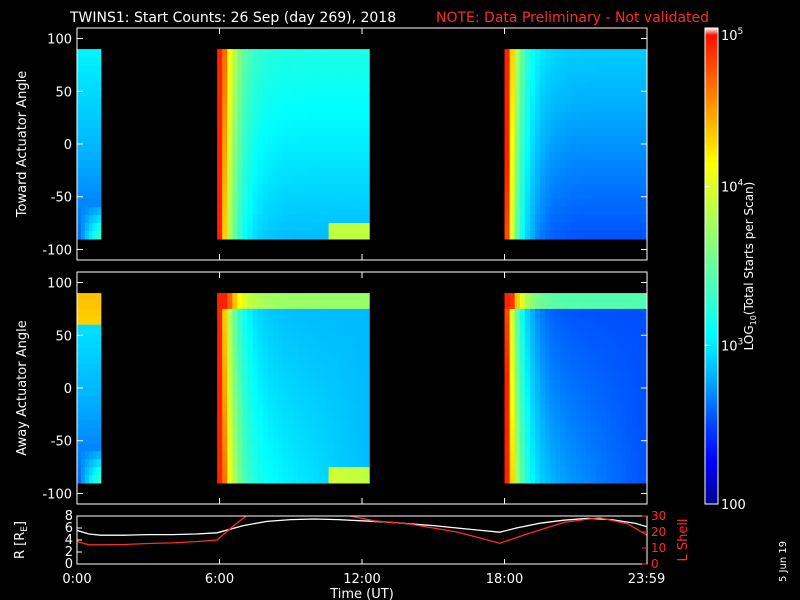 The width and height of the screenshot is (800, 600). I want to click on r-line, so click(362, 526).